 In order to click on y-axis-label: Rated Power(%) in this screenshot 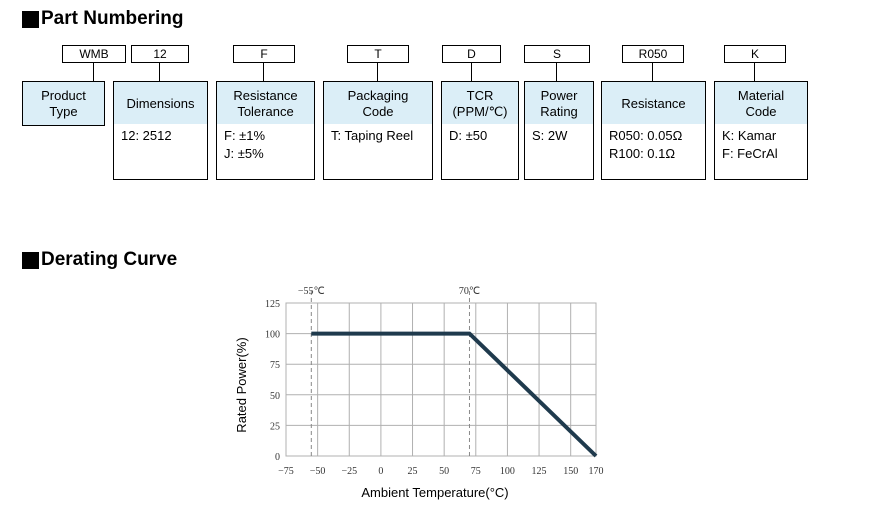, I will do `click(241, 384)`.